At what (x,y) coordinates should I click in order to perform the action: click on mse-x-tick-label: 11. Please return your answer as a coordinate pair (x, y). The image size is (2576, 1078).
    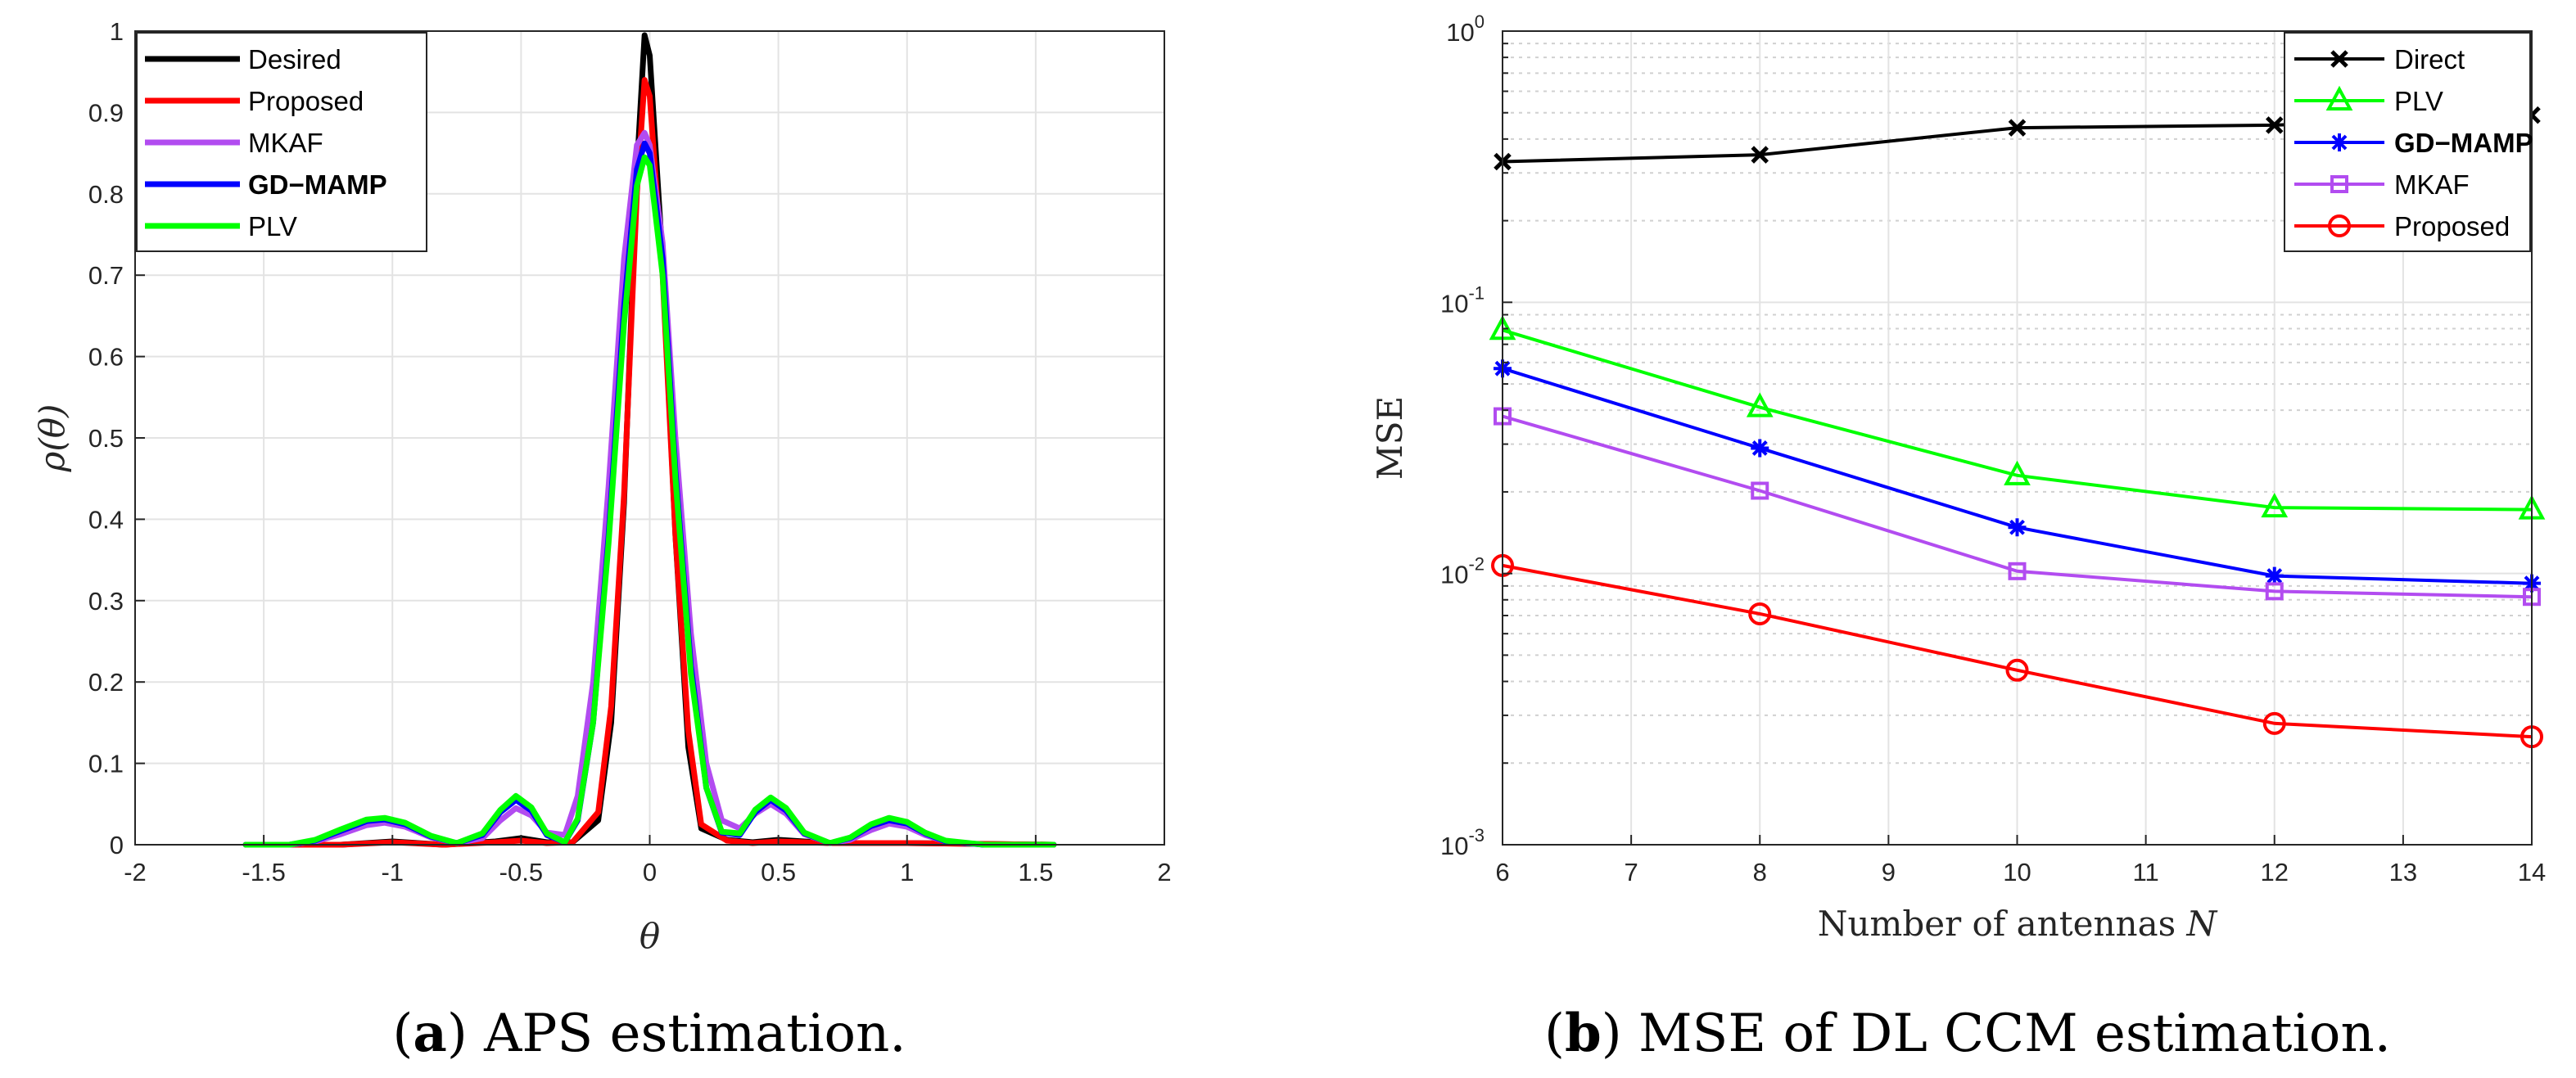
    Looking at the image, I should click on (2146, 872).